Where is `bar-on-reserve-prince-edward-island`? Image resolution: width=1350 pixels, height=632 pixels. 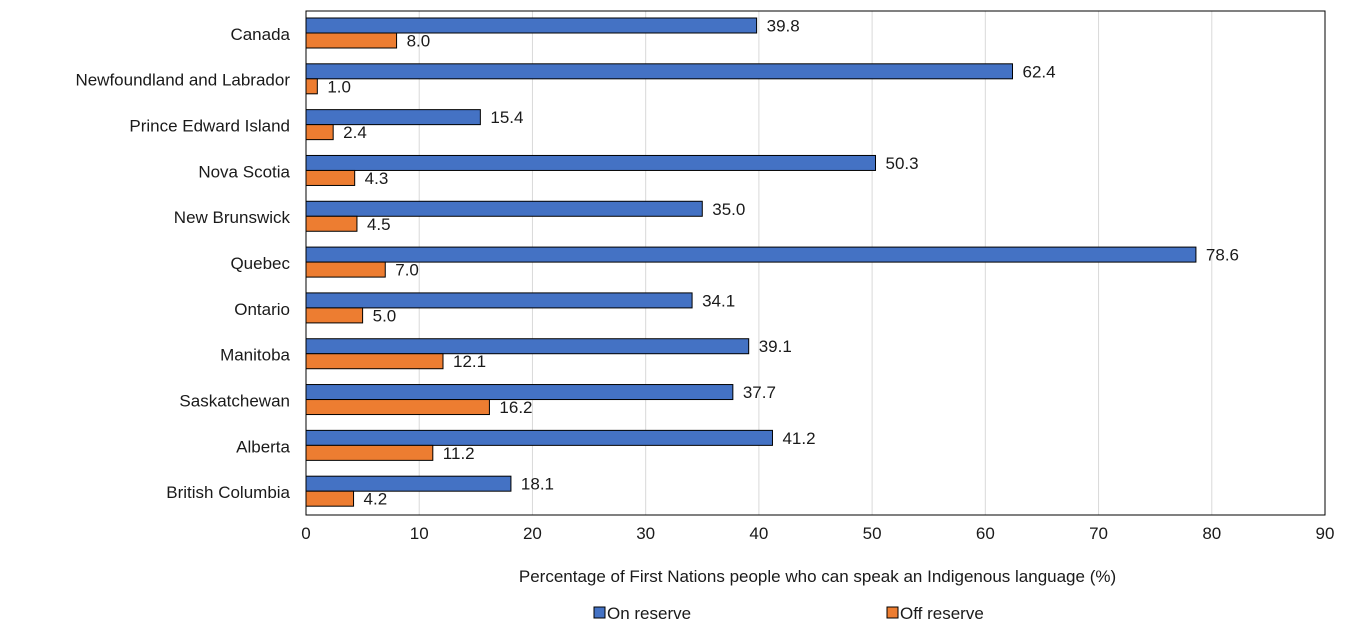 bar-on-reserve-prince-edward-island is located at coordinates (393, 117).